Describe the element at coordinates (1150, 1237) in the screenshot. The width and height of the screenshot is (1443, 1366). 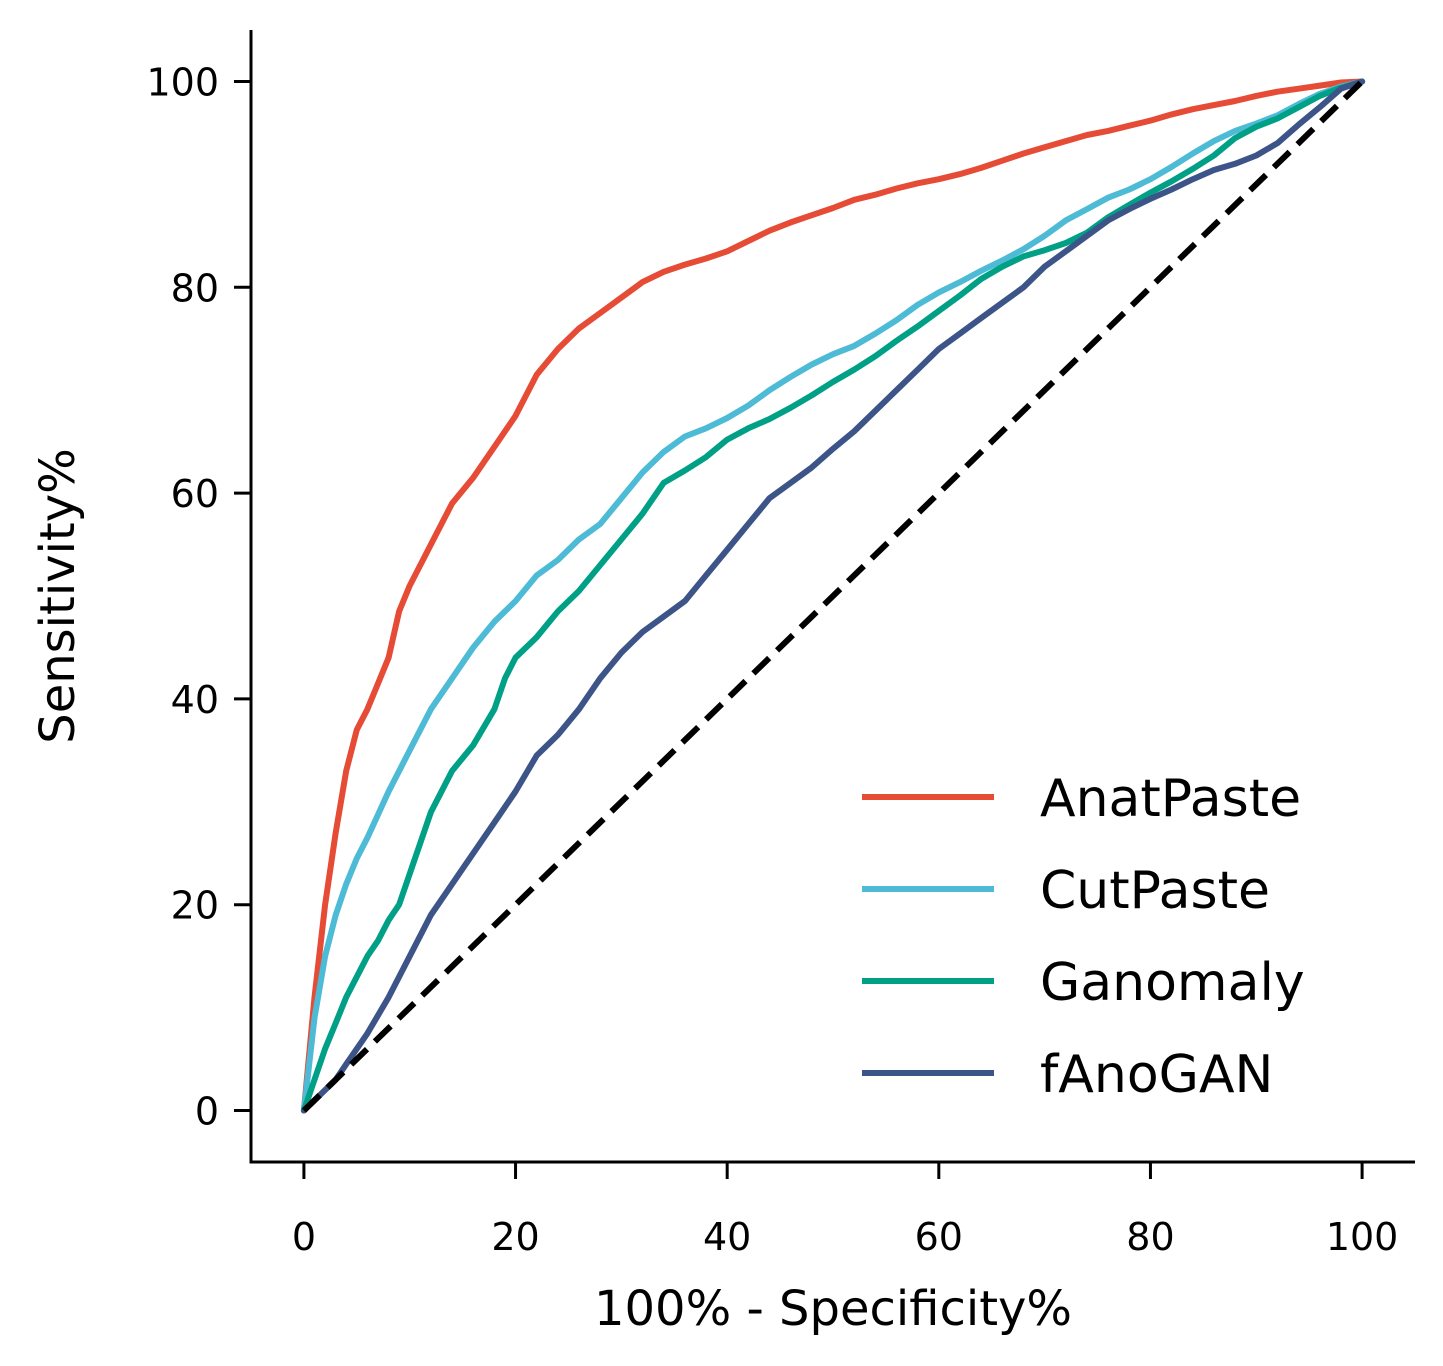
I see `x-tick-label: 80` at that location.